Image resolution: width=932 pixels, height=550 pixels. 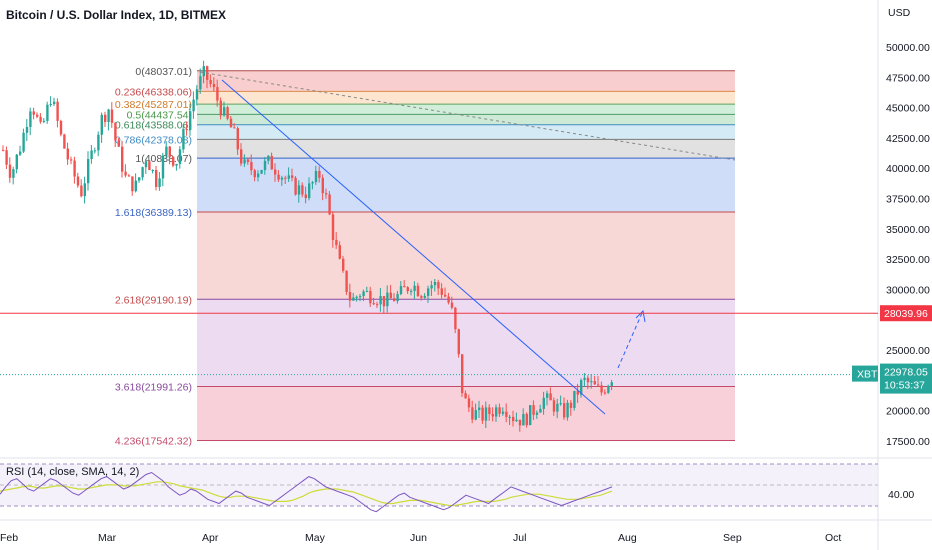 I want to click on rsi-ma-line, so click(x=306, y=494).